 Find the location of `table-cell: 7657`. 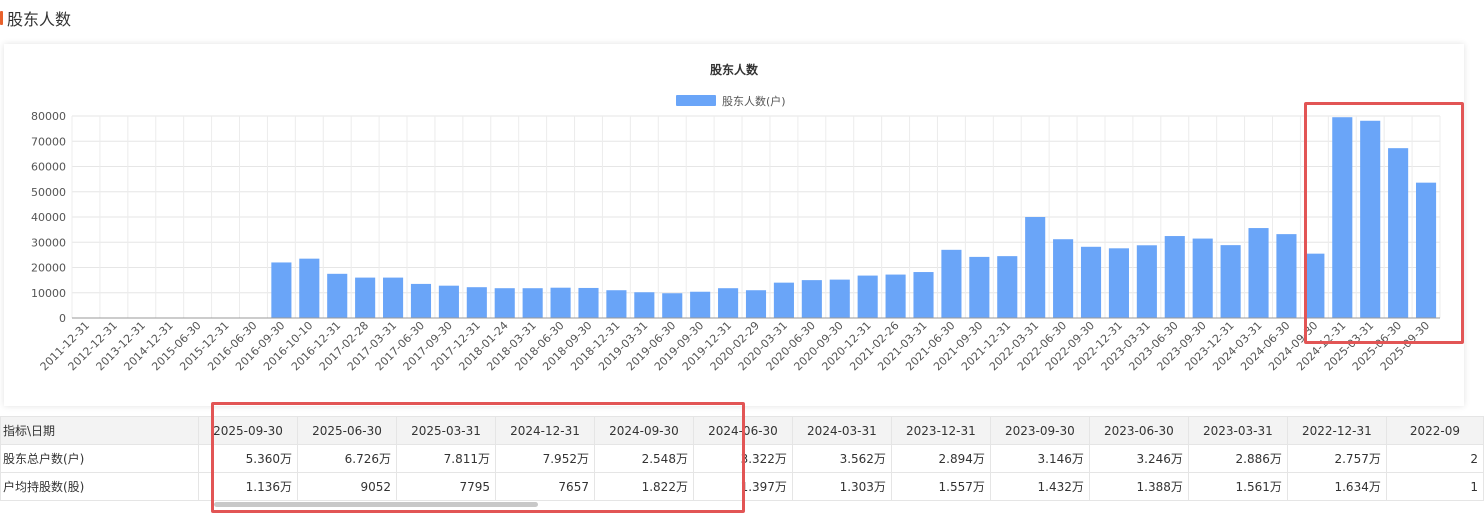

table-cell: 7657 is located at coordinates (544, 486).